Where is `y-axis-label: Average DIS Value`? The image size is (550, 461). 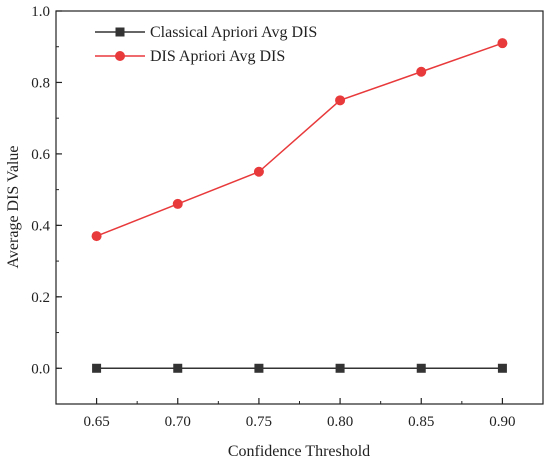
y-axis-label: Average DIS Value is located at coordinates (13, 207).